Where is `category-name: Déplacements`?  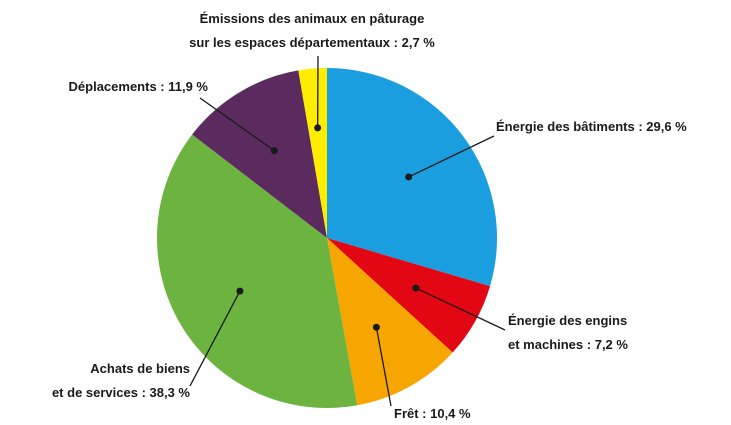
category-name: Déplacements is located at coordinates (113, 86).